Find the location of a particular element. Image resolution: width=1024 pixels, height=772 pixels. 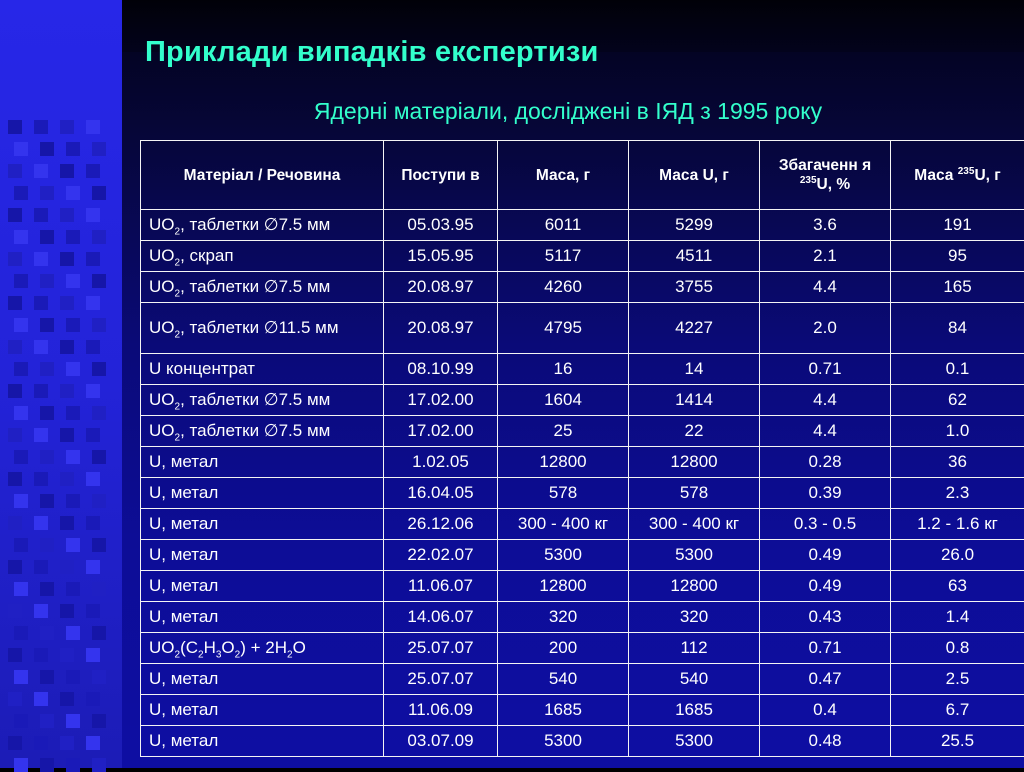

cell-mass: 300 - 400 кг is located at coordinates (563, 524).